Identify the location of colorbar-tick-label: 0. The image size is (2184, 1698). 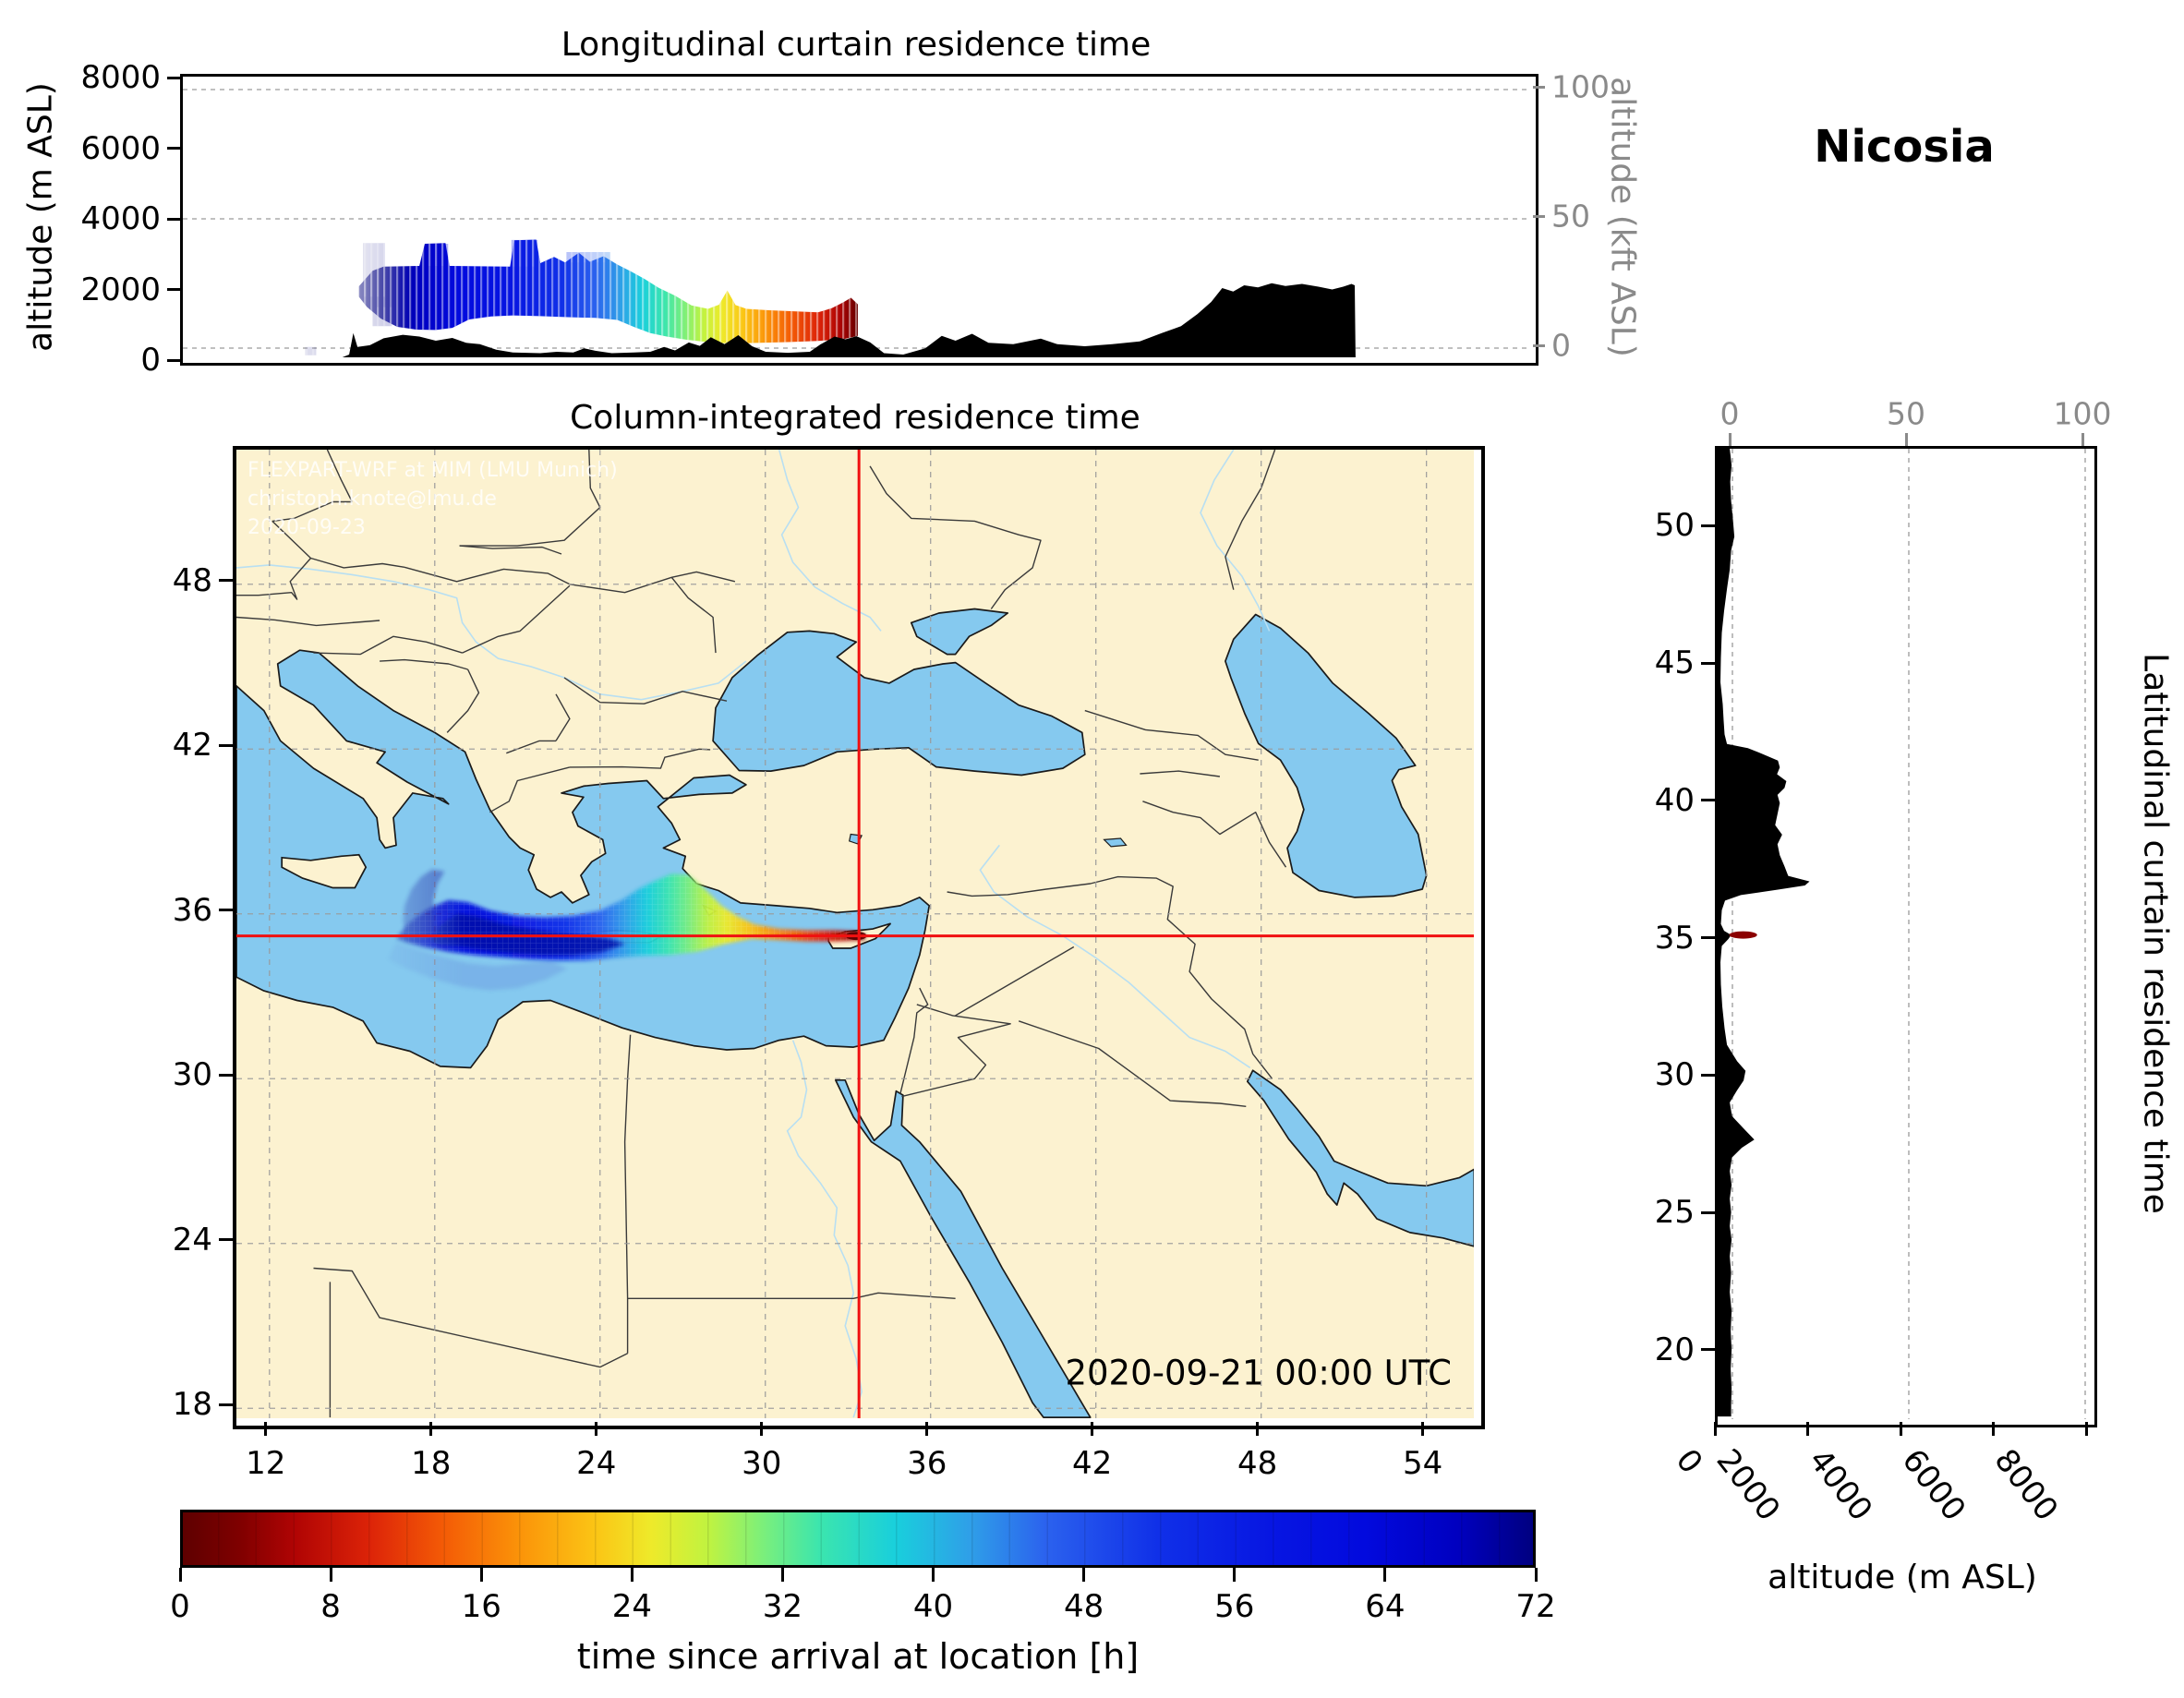
(180, 1606).